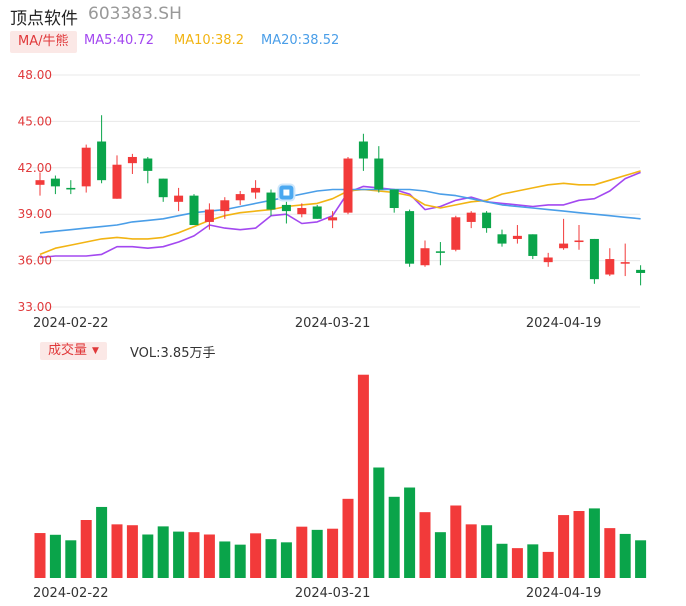 The height and width of the screenshot is (606, 686). What do you see at coordinates (95, 351) in the screenshot?
I see `caret-down-icon: ▼` at bounding box center [95, 351].